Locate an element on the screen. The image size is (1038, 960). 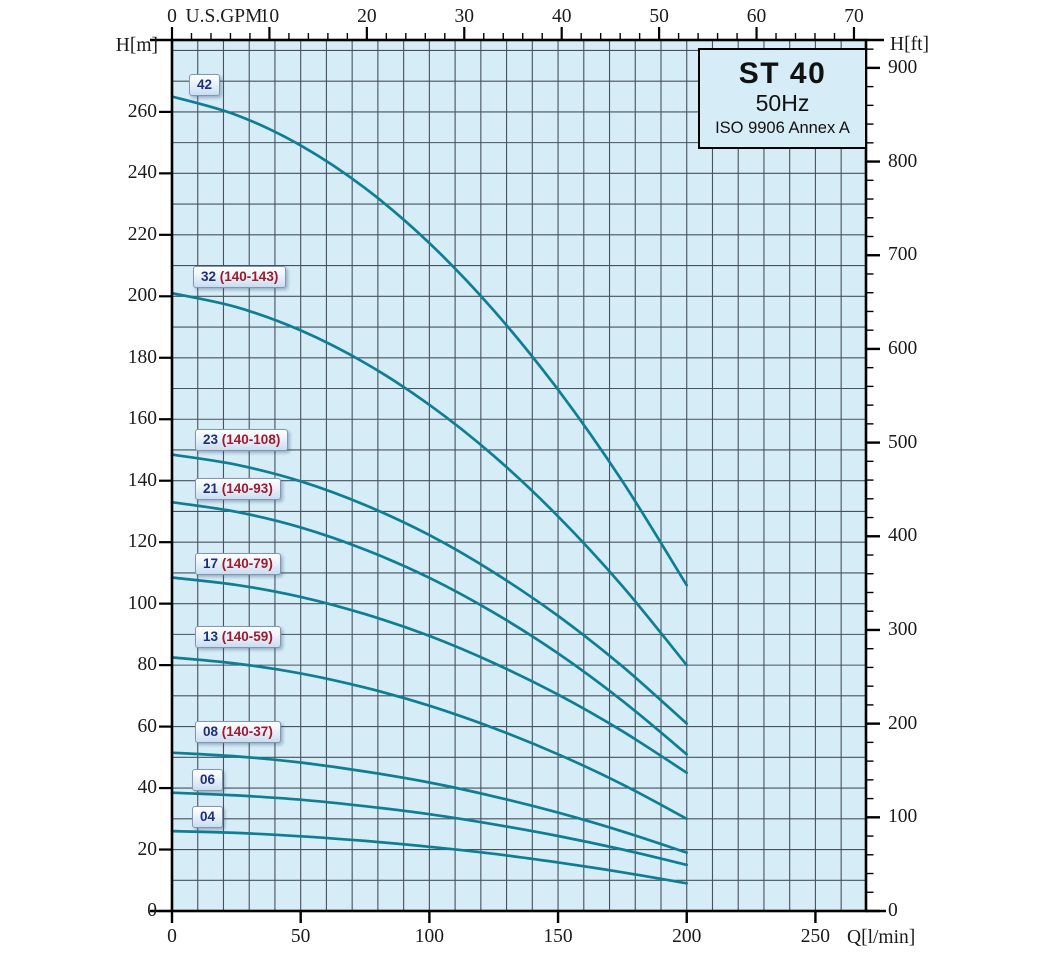
right-axis-tick-label: 300 is located at coordinates (903, 629).